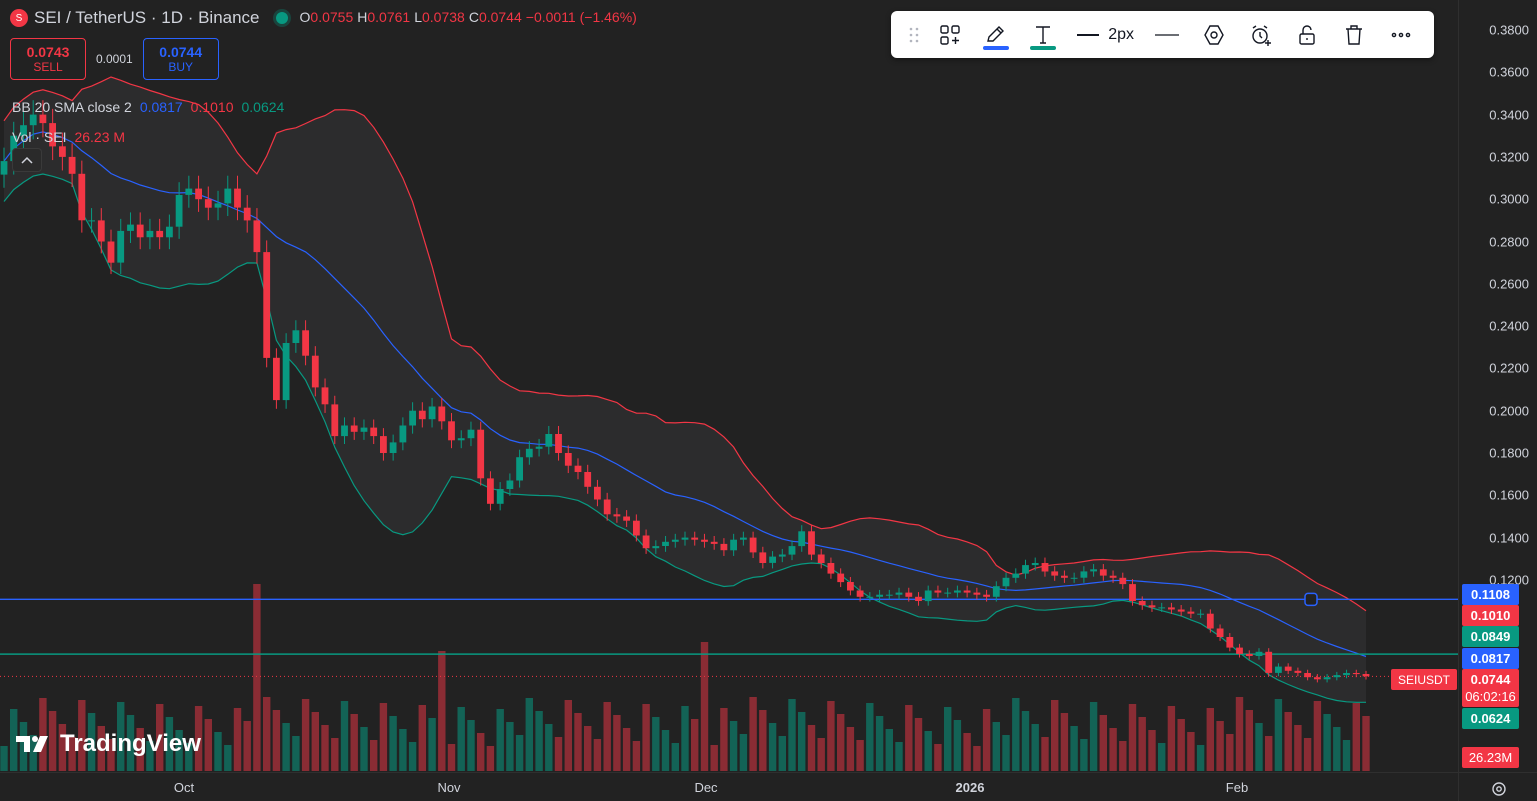 Image resolution: width=1537 pixels, height=801 pixels. I want to click on pencil-icon, so click(996, 33).